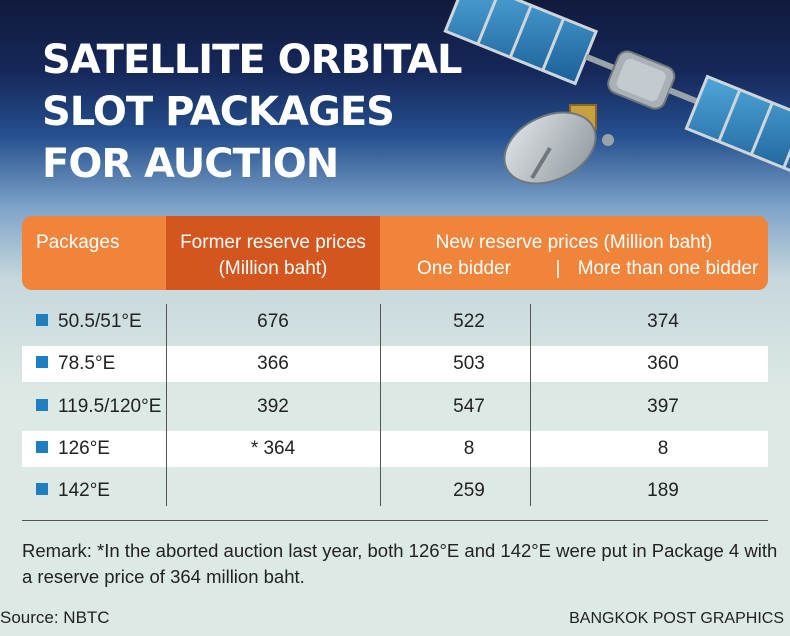  What do you see at coordinates (273, 491) in the screenshot?
I see `former-price-cell` at bounding box center [273, 491].